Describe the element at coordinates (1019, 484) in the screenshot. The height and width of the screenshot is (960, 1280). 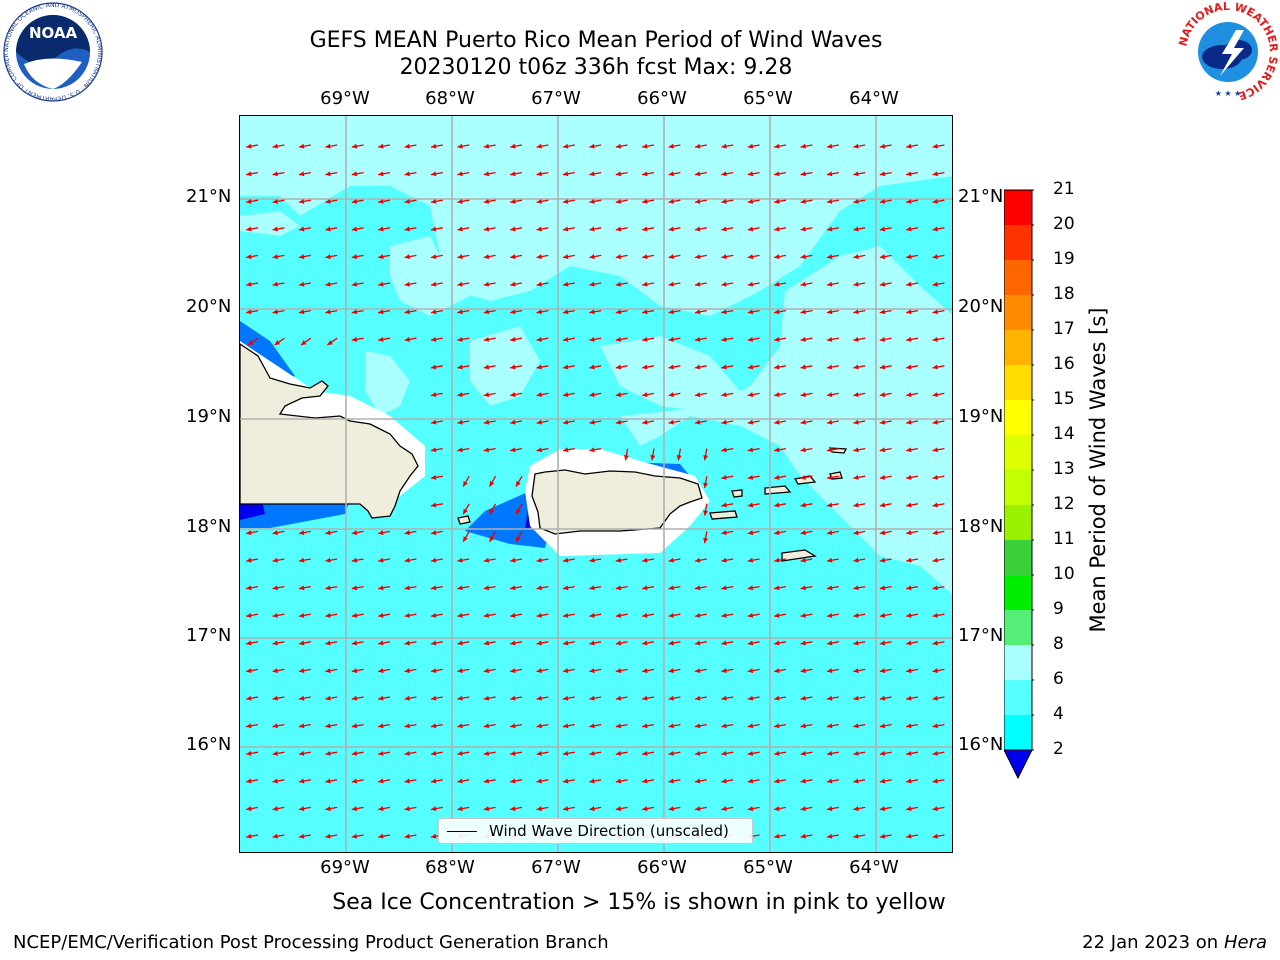
I see `colorbar` at that location.